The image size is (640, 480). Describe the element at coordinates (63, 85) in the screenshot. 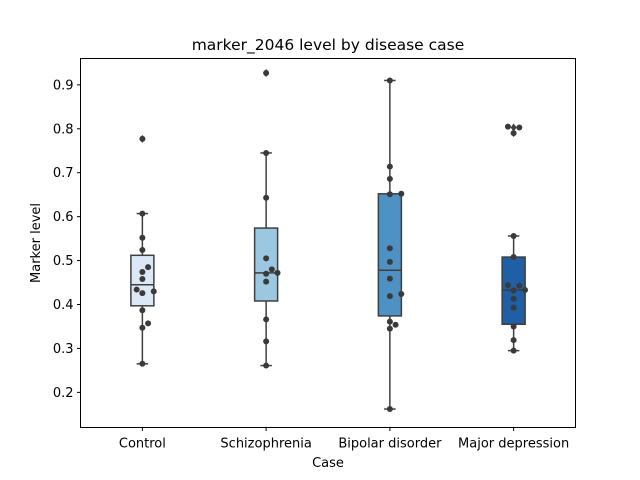

I see `y-tick-label: 0.9` at that location.